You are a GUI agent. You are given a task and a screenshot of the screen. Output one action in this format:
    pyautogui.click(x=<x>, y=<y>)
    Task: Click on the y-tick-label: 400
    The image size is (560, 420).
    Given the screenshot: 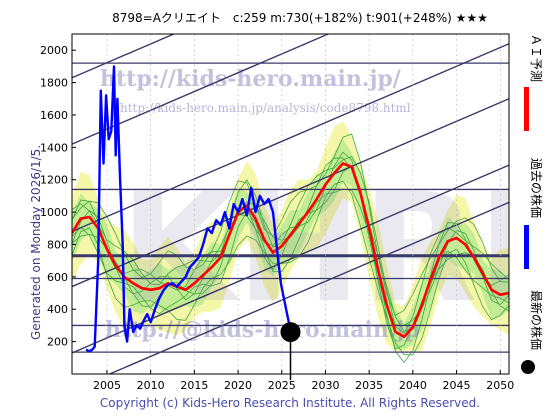 What is the action you would take?
    pyautogui.click(x=57, y=309)
    